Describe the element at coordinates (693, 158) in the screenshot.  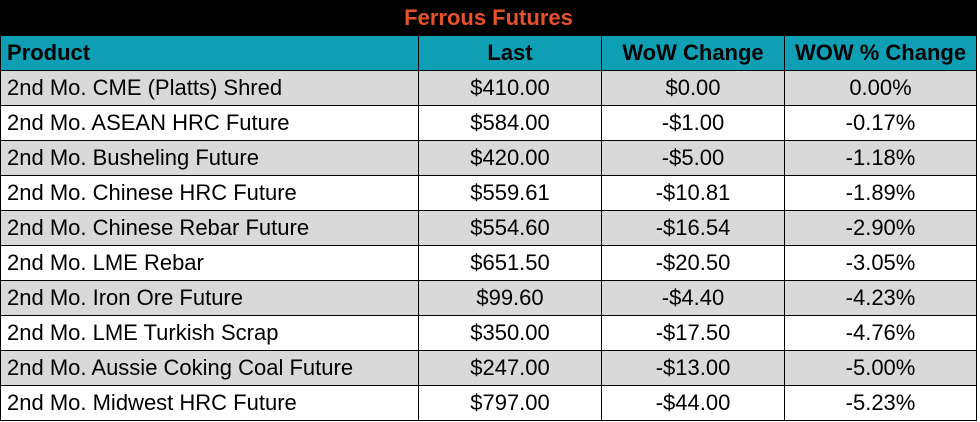
I see `cell-wow-change: -$5.00` at that location.